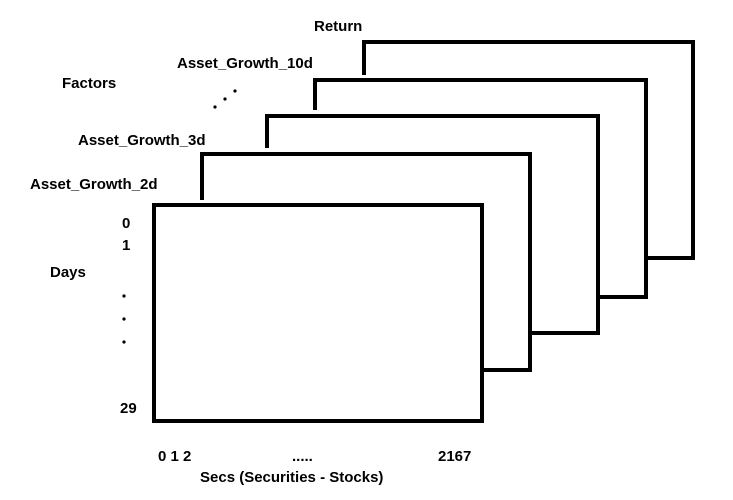 This screenshot has width=733, height=500. Describe the element at coordinates (338, 26) in the screenshot. I see `label-return: Return` at that location.